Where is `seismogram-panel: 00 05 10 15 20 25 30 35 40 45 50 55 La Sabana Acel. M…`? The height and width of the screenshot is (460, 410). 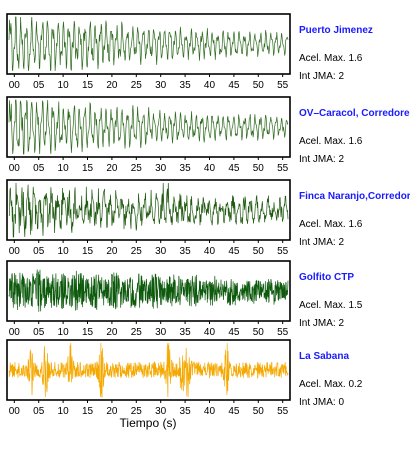
seismogram-panel: 00 05 10 15 20 25 30 35 40 45 50 55 La Sabana Acel. M… is located at coordinates (184, 378).